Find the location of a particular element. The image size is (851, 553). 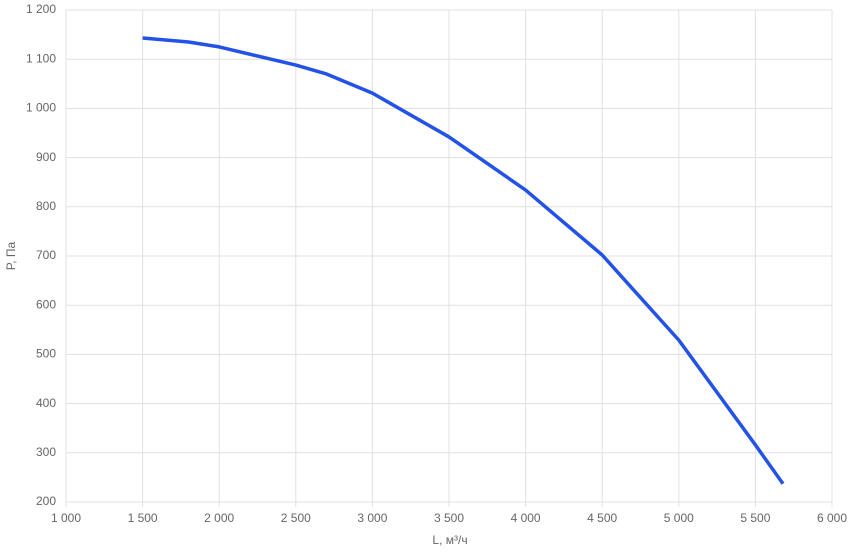

y-tick-label: 300 is located at coordinates (46, 452).